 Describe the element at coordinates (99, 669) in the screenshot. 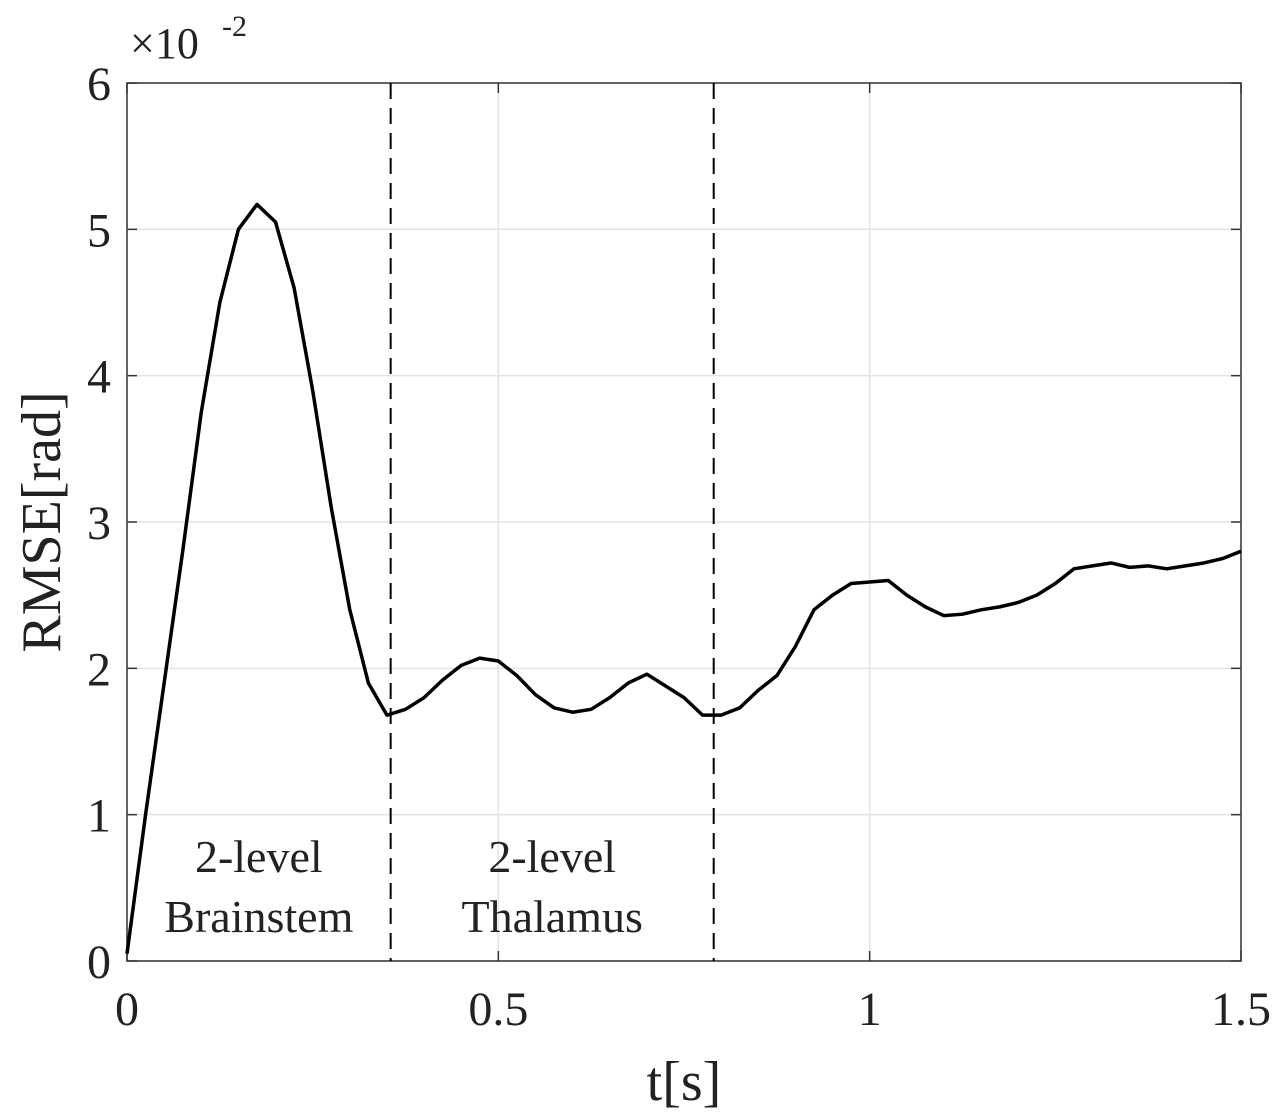

I see `y-tick-label: 2` at that location.